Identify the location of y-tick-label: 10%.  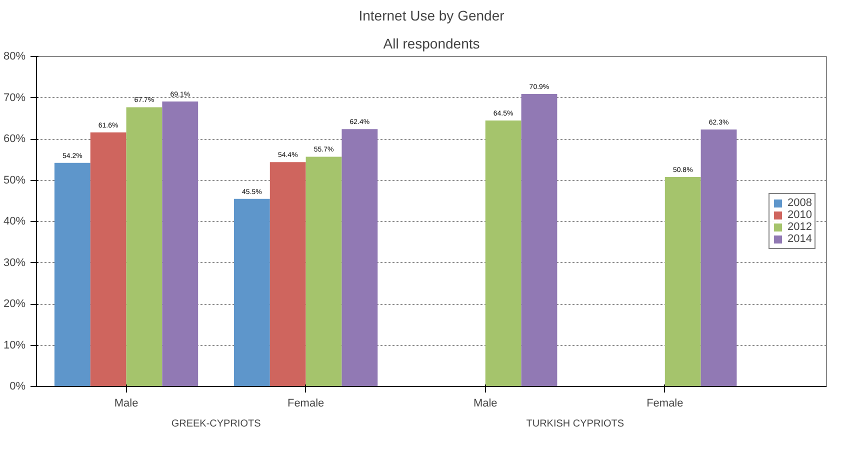
(14, 345).